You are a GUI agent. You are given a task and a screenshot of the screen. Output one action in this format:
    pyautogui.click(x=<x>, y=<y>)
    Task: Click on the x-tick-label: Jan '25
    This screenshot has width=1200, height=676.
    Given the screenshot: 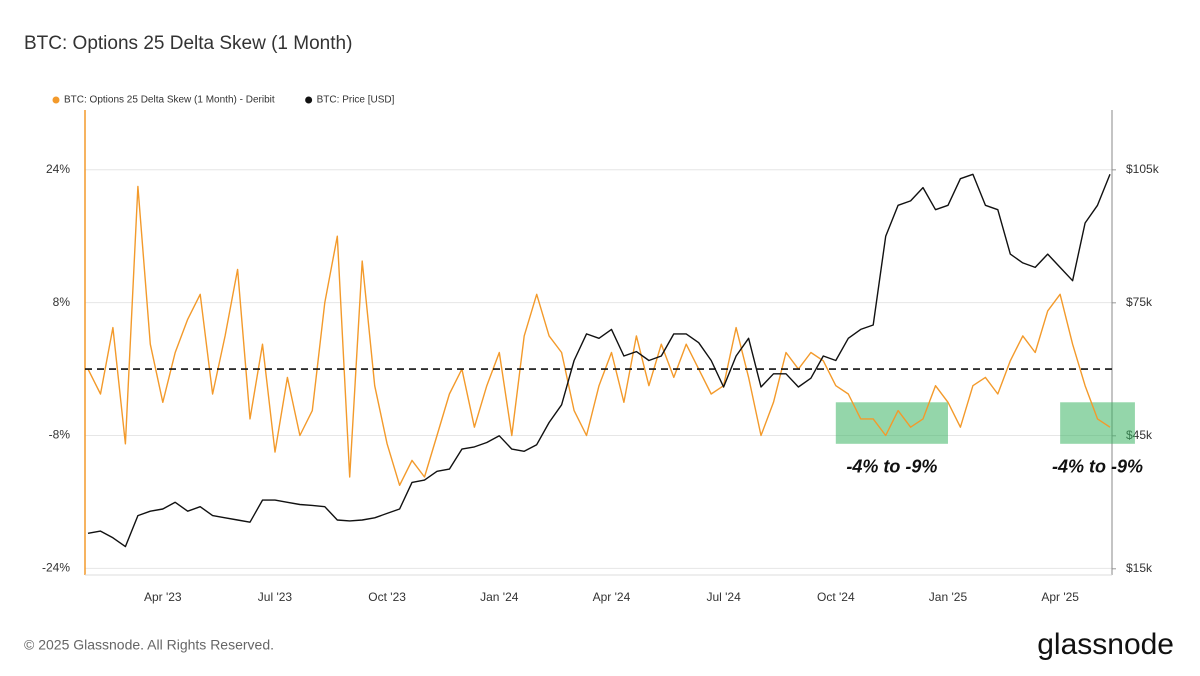 What is the action you would take?
    pyautogui.click(x=948, y=597)
    